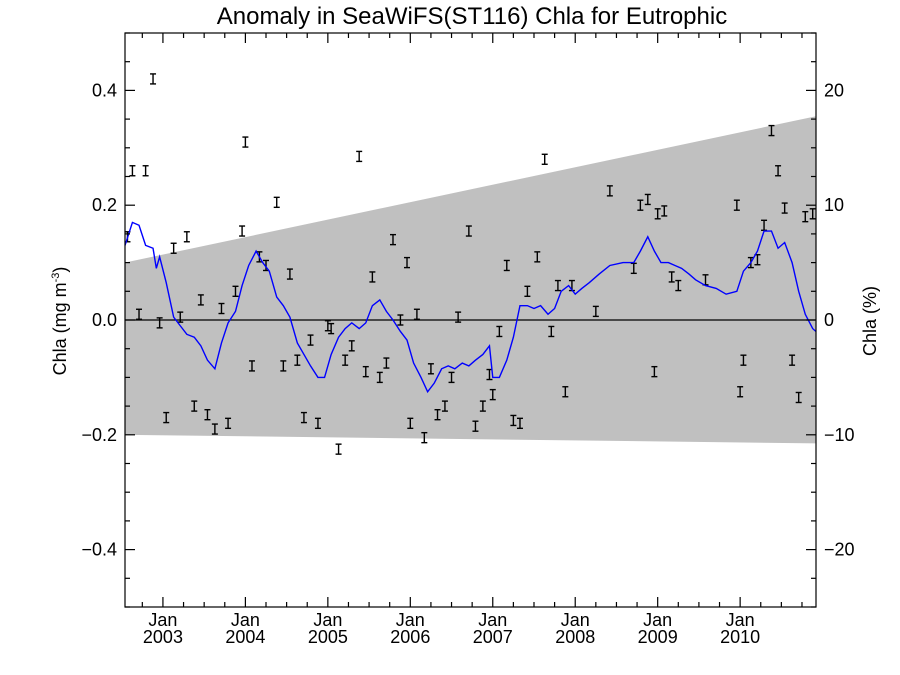  What do you see at coordinates (245, 637) in the screenshot?
I see `x-tick-year-label: 2004` at bounding box center [245, 637].